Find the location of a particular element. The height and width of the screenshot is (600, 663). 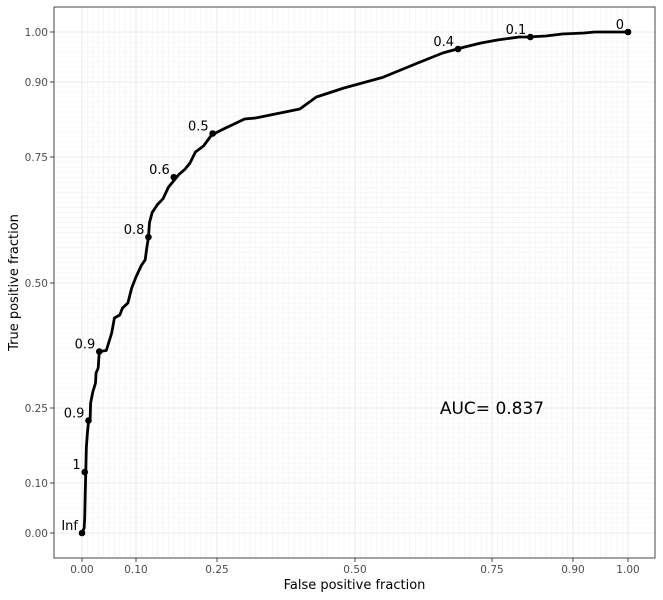

y-tick-label: 0.25 is located at coordinates (36, 409).